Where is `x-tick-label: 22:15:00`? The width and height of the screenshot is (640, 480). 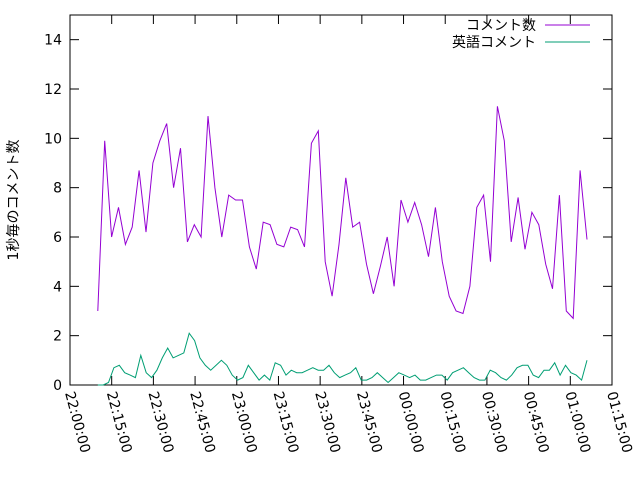
x-tick-label: 22:15:00 is located at coordinates (119, 422).